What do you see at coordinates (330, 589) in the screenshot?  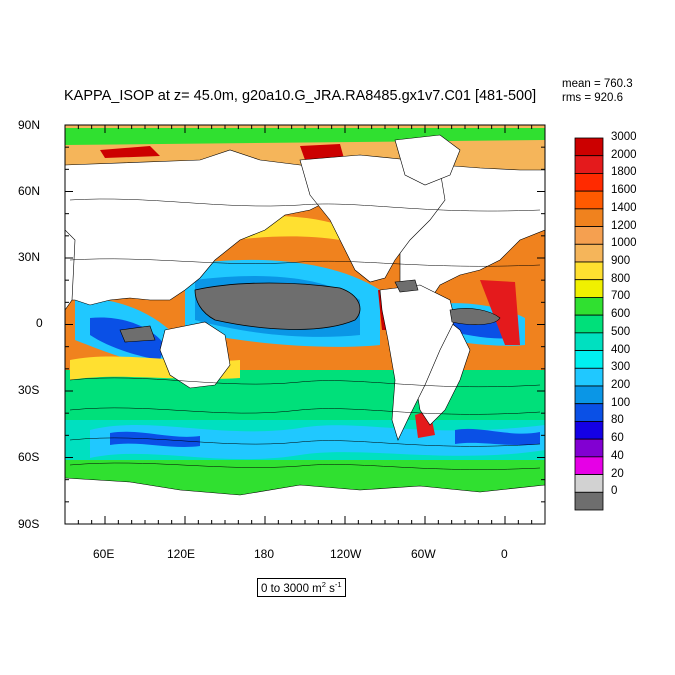 I see `units-mid: s` at bounding box center [330, 589].